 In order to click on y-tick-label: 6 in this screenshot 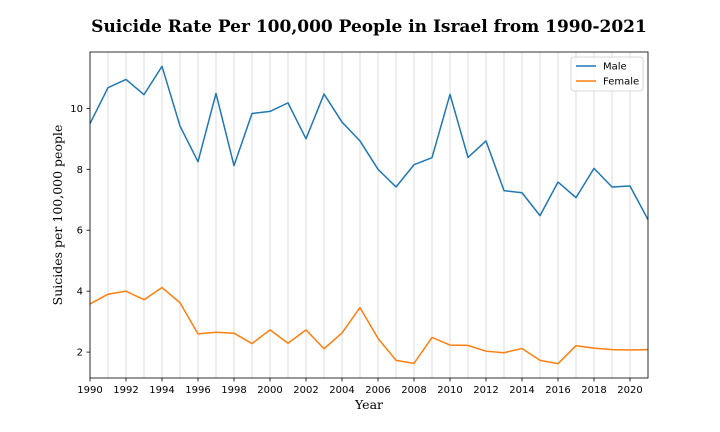, I will do `click(80, 231)`.